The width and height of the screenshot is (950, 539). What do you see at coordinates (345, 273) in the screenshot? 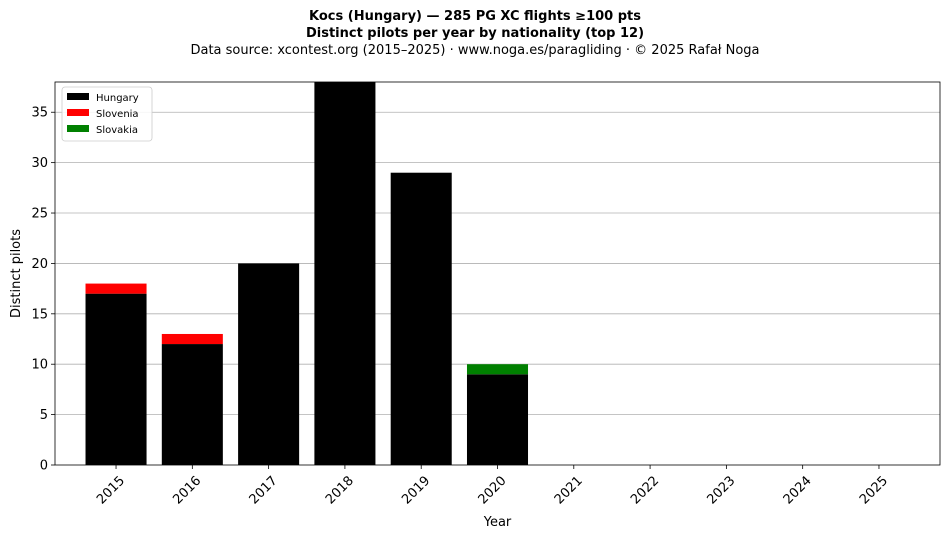
I see `bar-hungary-2018` at bounding box center [345, 273].